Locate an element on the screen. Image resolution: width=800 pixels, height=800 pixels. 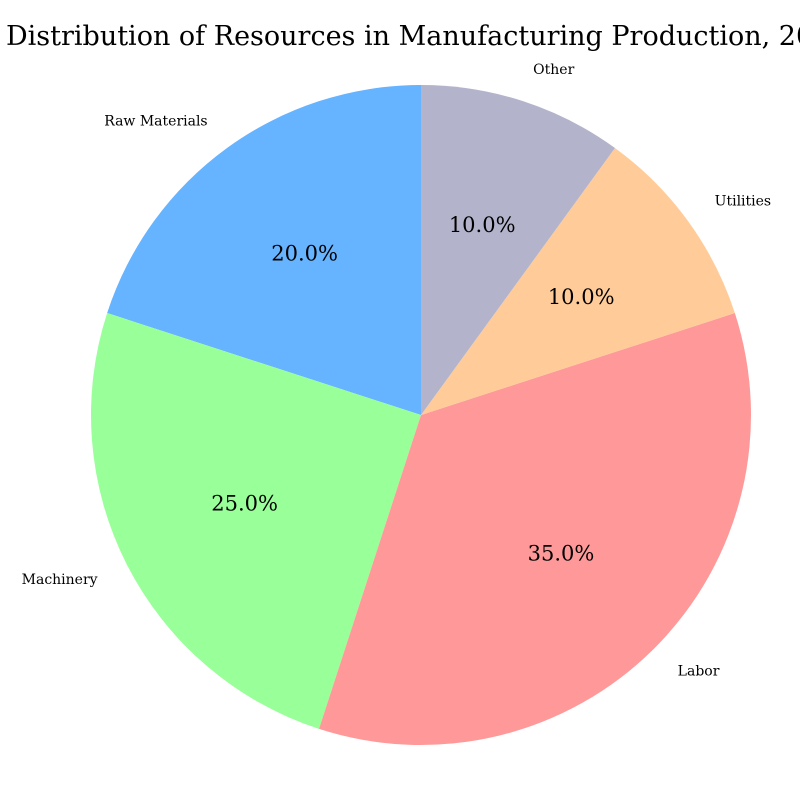
slice-percent-raw-materials: 20.0% is located at coordinates (304, 253).